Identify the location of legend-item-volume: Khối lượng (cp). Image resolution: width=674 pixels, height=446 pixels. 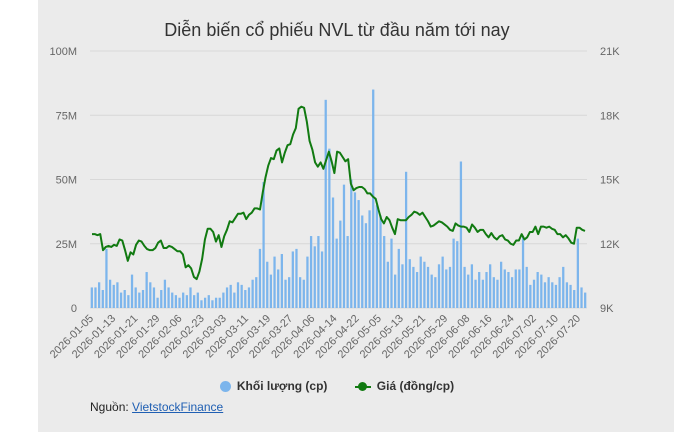
(273, 386).